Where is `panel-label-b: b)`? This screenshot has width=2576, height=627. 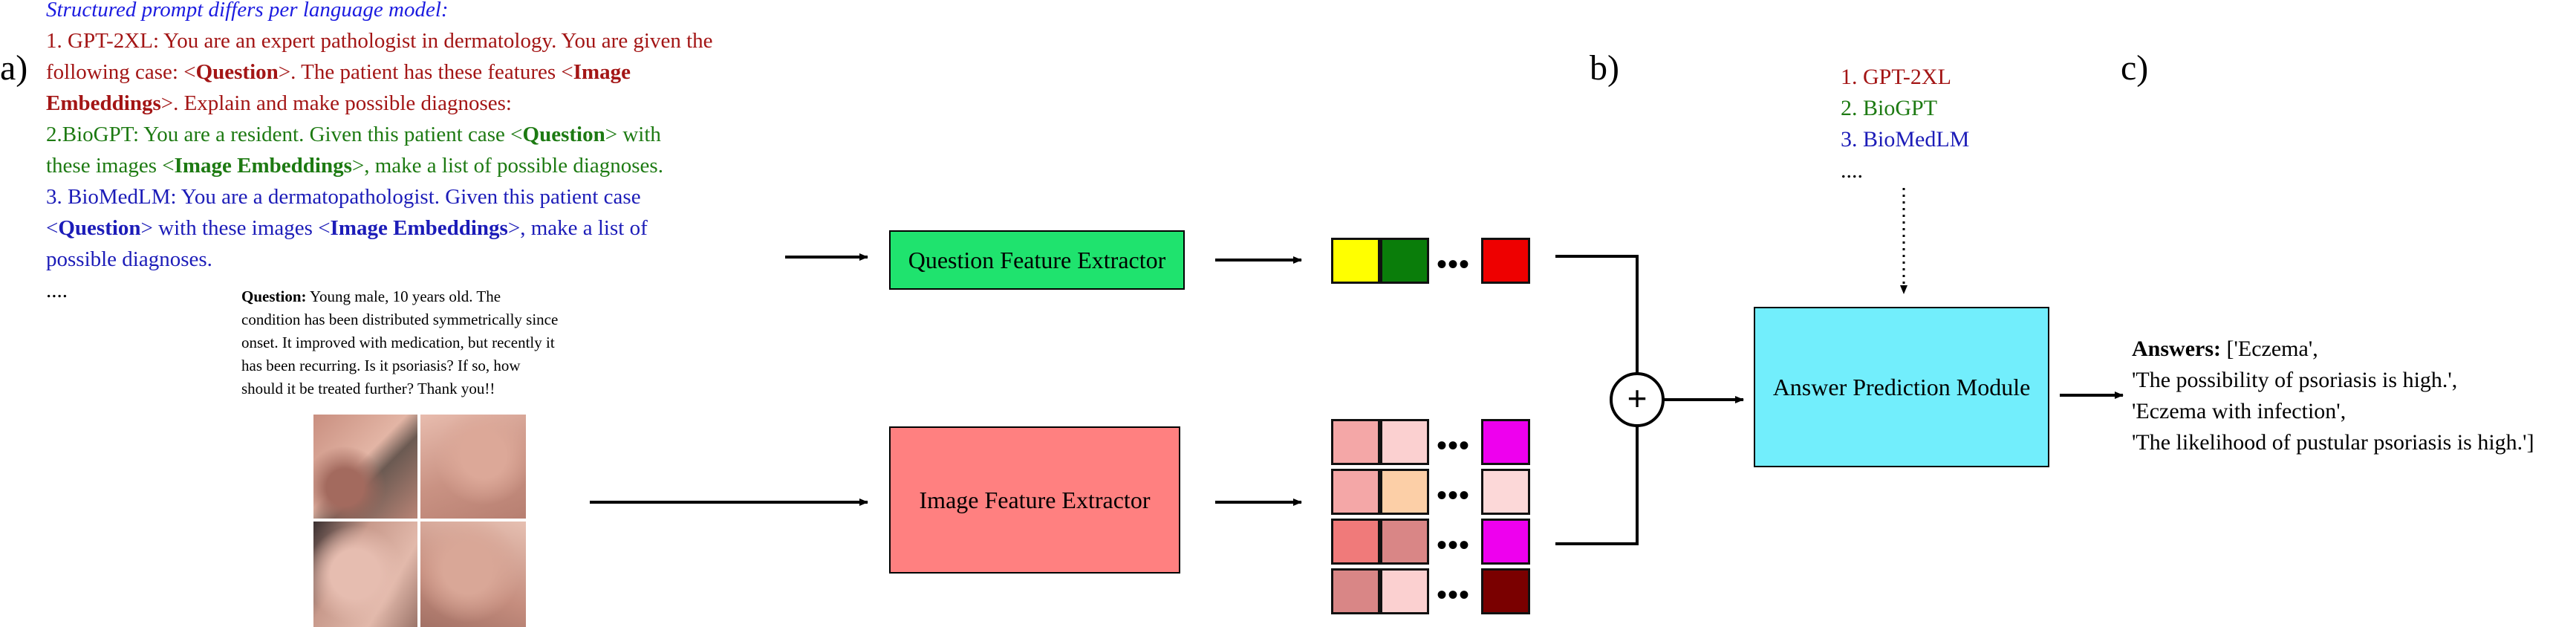
panel-label-b: b) is located at coordinates (1605, 68).